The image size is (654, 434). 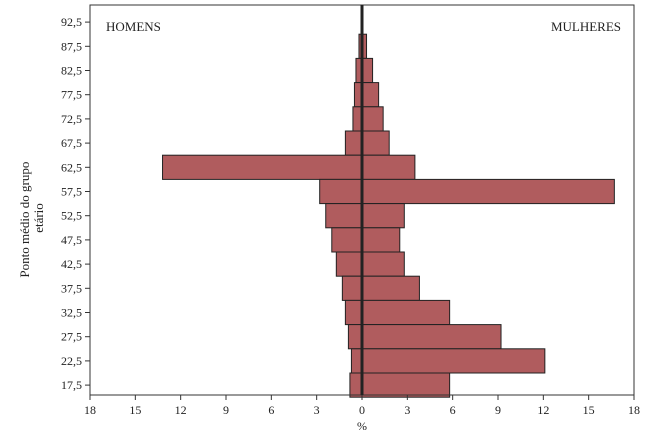 I want to click on bar-men-62,5, so click(x=262, y=167).